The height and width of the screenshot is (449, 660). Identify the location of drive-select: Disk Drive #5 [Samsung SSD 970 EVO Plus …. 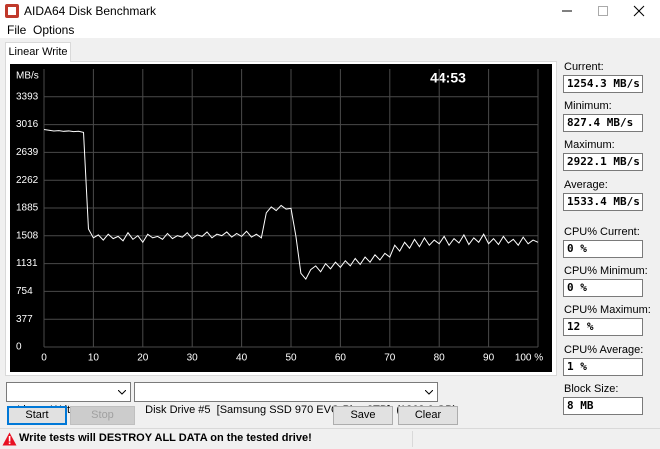
(295, 399).